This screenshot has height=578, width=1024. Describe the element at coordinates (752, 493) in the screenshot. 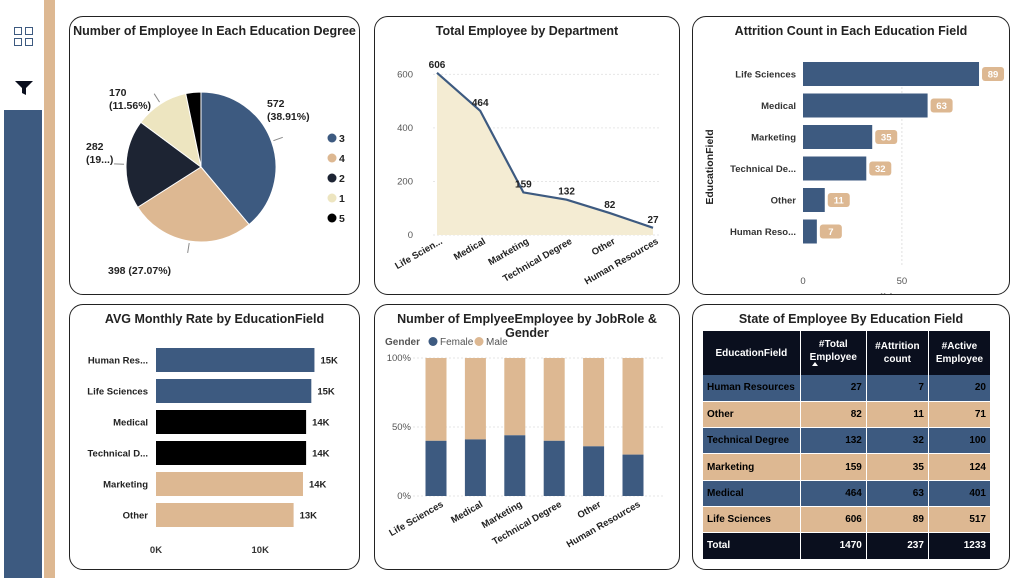

I see `table-cell-field: Medical` at that location.